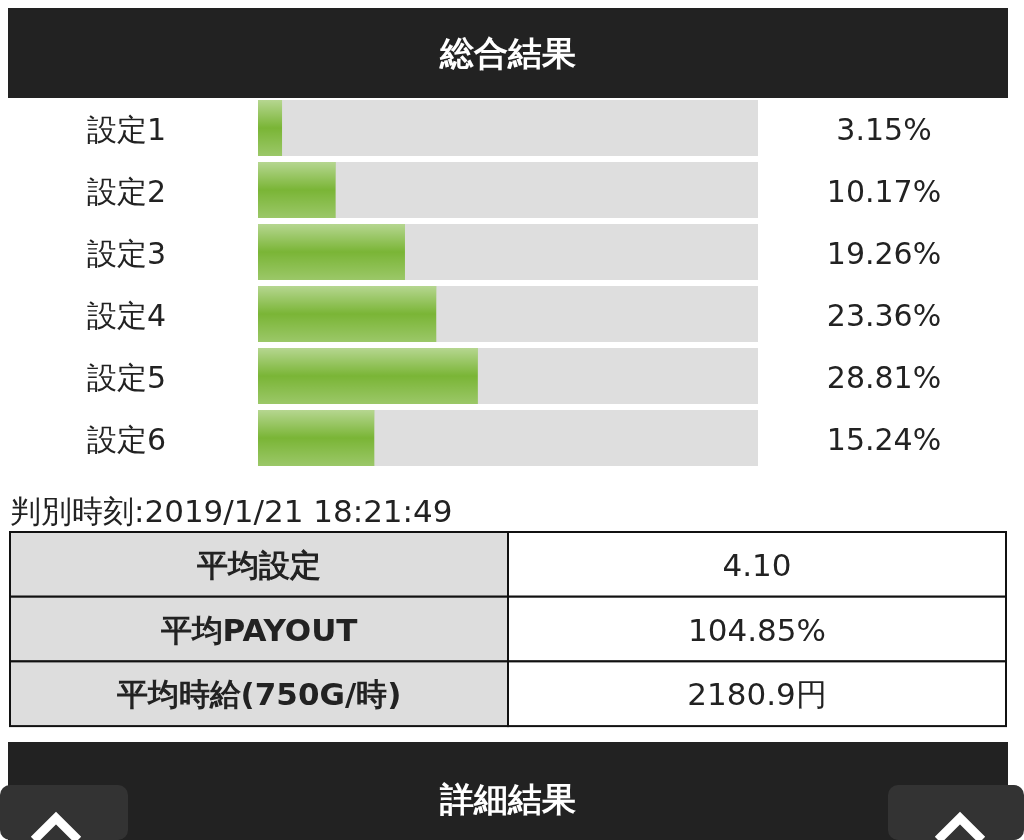 This screenshot has height=840, width=1024. What do you see at coordinates (884, 129) in the screenshot?
I see `data-label: 3.15%` at bounding box center [884, 129].